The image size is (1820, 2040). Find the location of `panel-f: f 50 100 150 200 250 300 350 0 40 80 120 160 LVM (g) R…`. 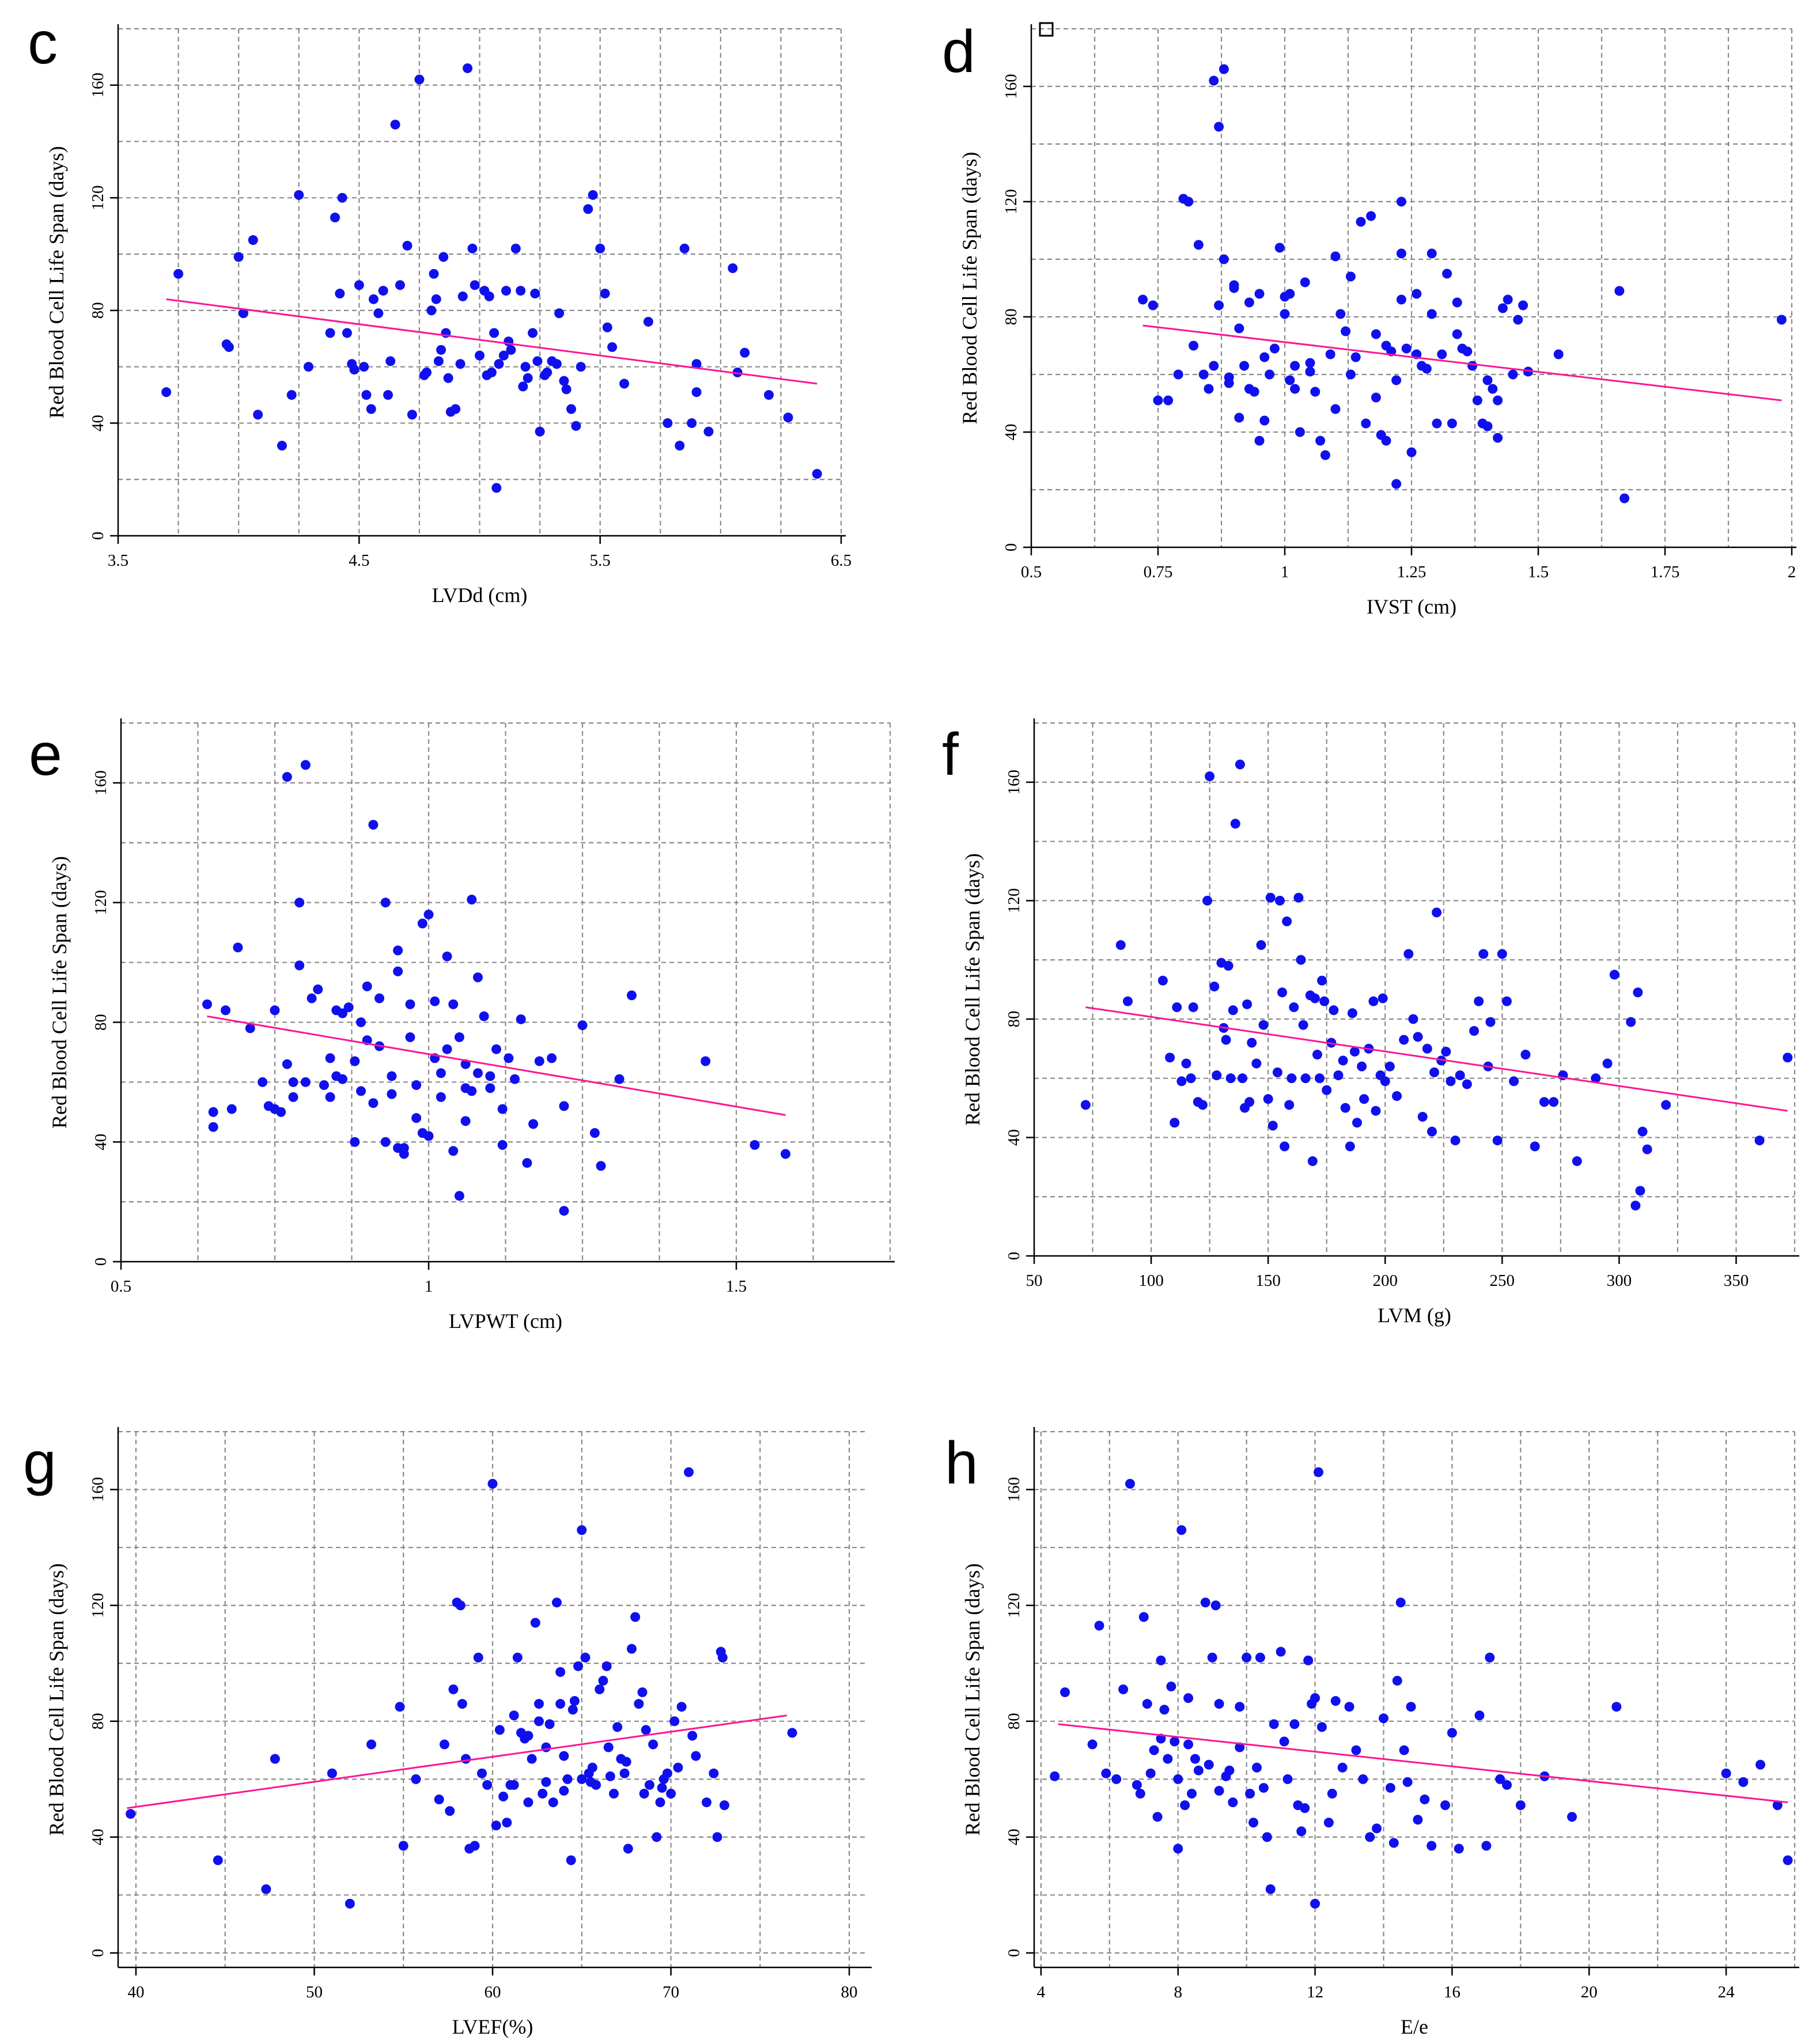

panel-f: f 50 100 150 200 250 300 350 0 40 80 120 160 LVM (g) R… is located at coordinates (1371, 1022).